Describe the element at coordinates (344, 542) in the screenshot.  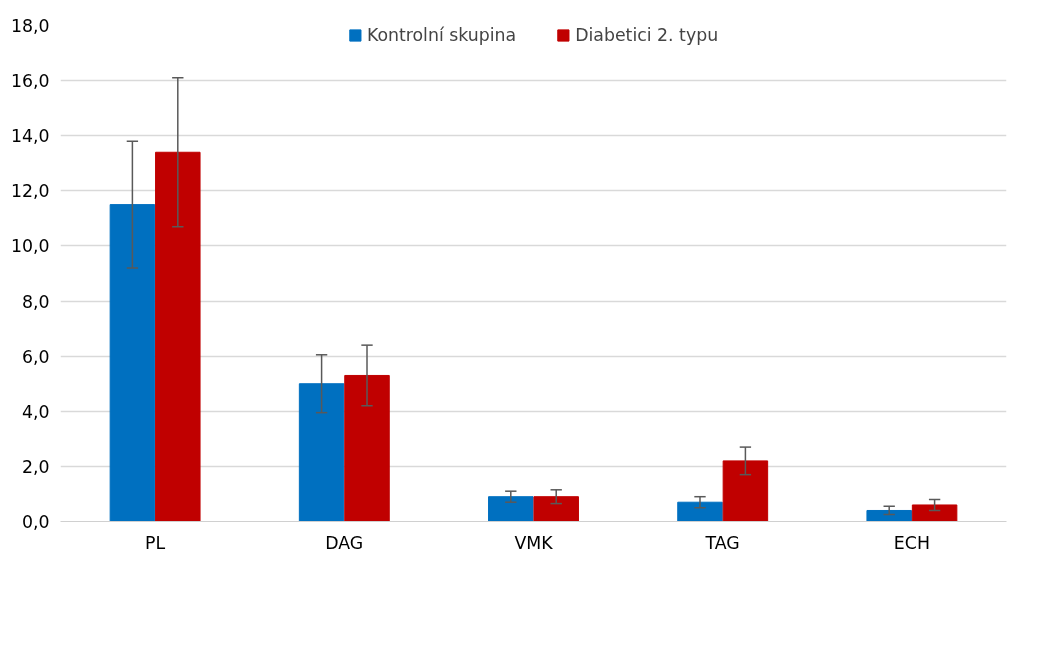
I see `x-tick-label: DAG` at that location.